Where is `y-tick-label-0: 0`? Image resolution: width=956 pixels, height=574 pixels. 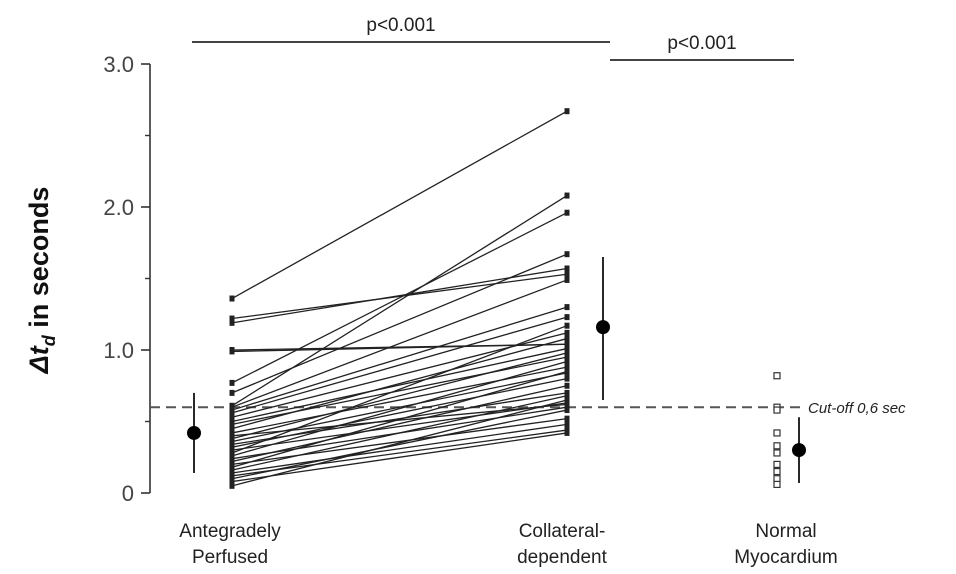 y-tick-label-0: 0 is located at coordinates (128, 493).